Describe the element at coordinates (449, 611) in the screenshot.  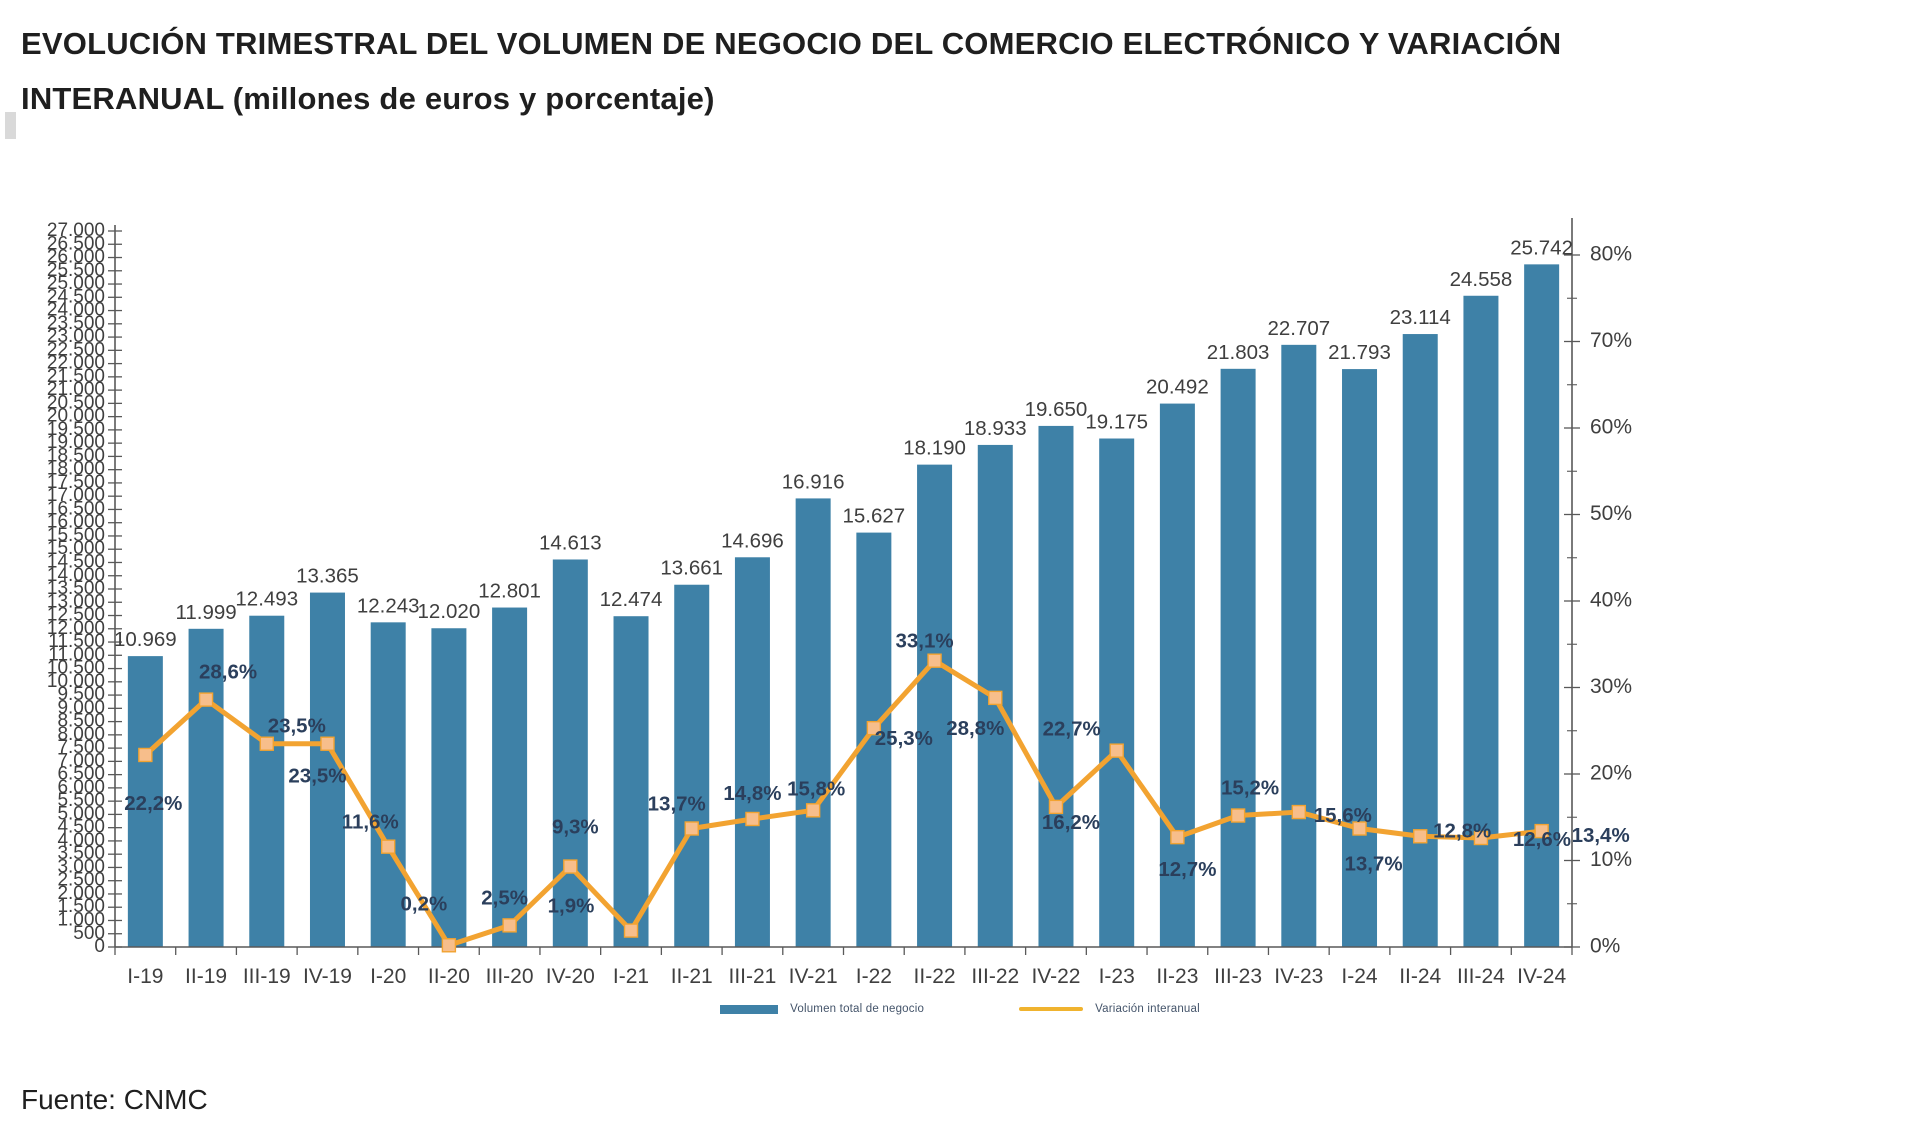
I see `bar-value-label: 12.020` at that location.